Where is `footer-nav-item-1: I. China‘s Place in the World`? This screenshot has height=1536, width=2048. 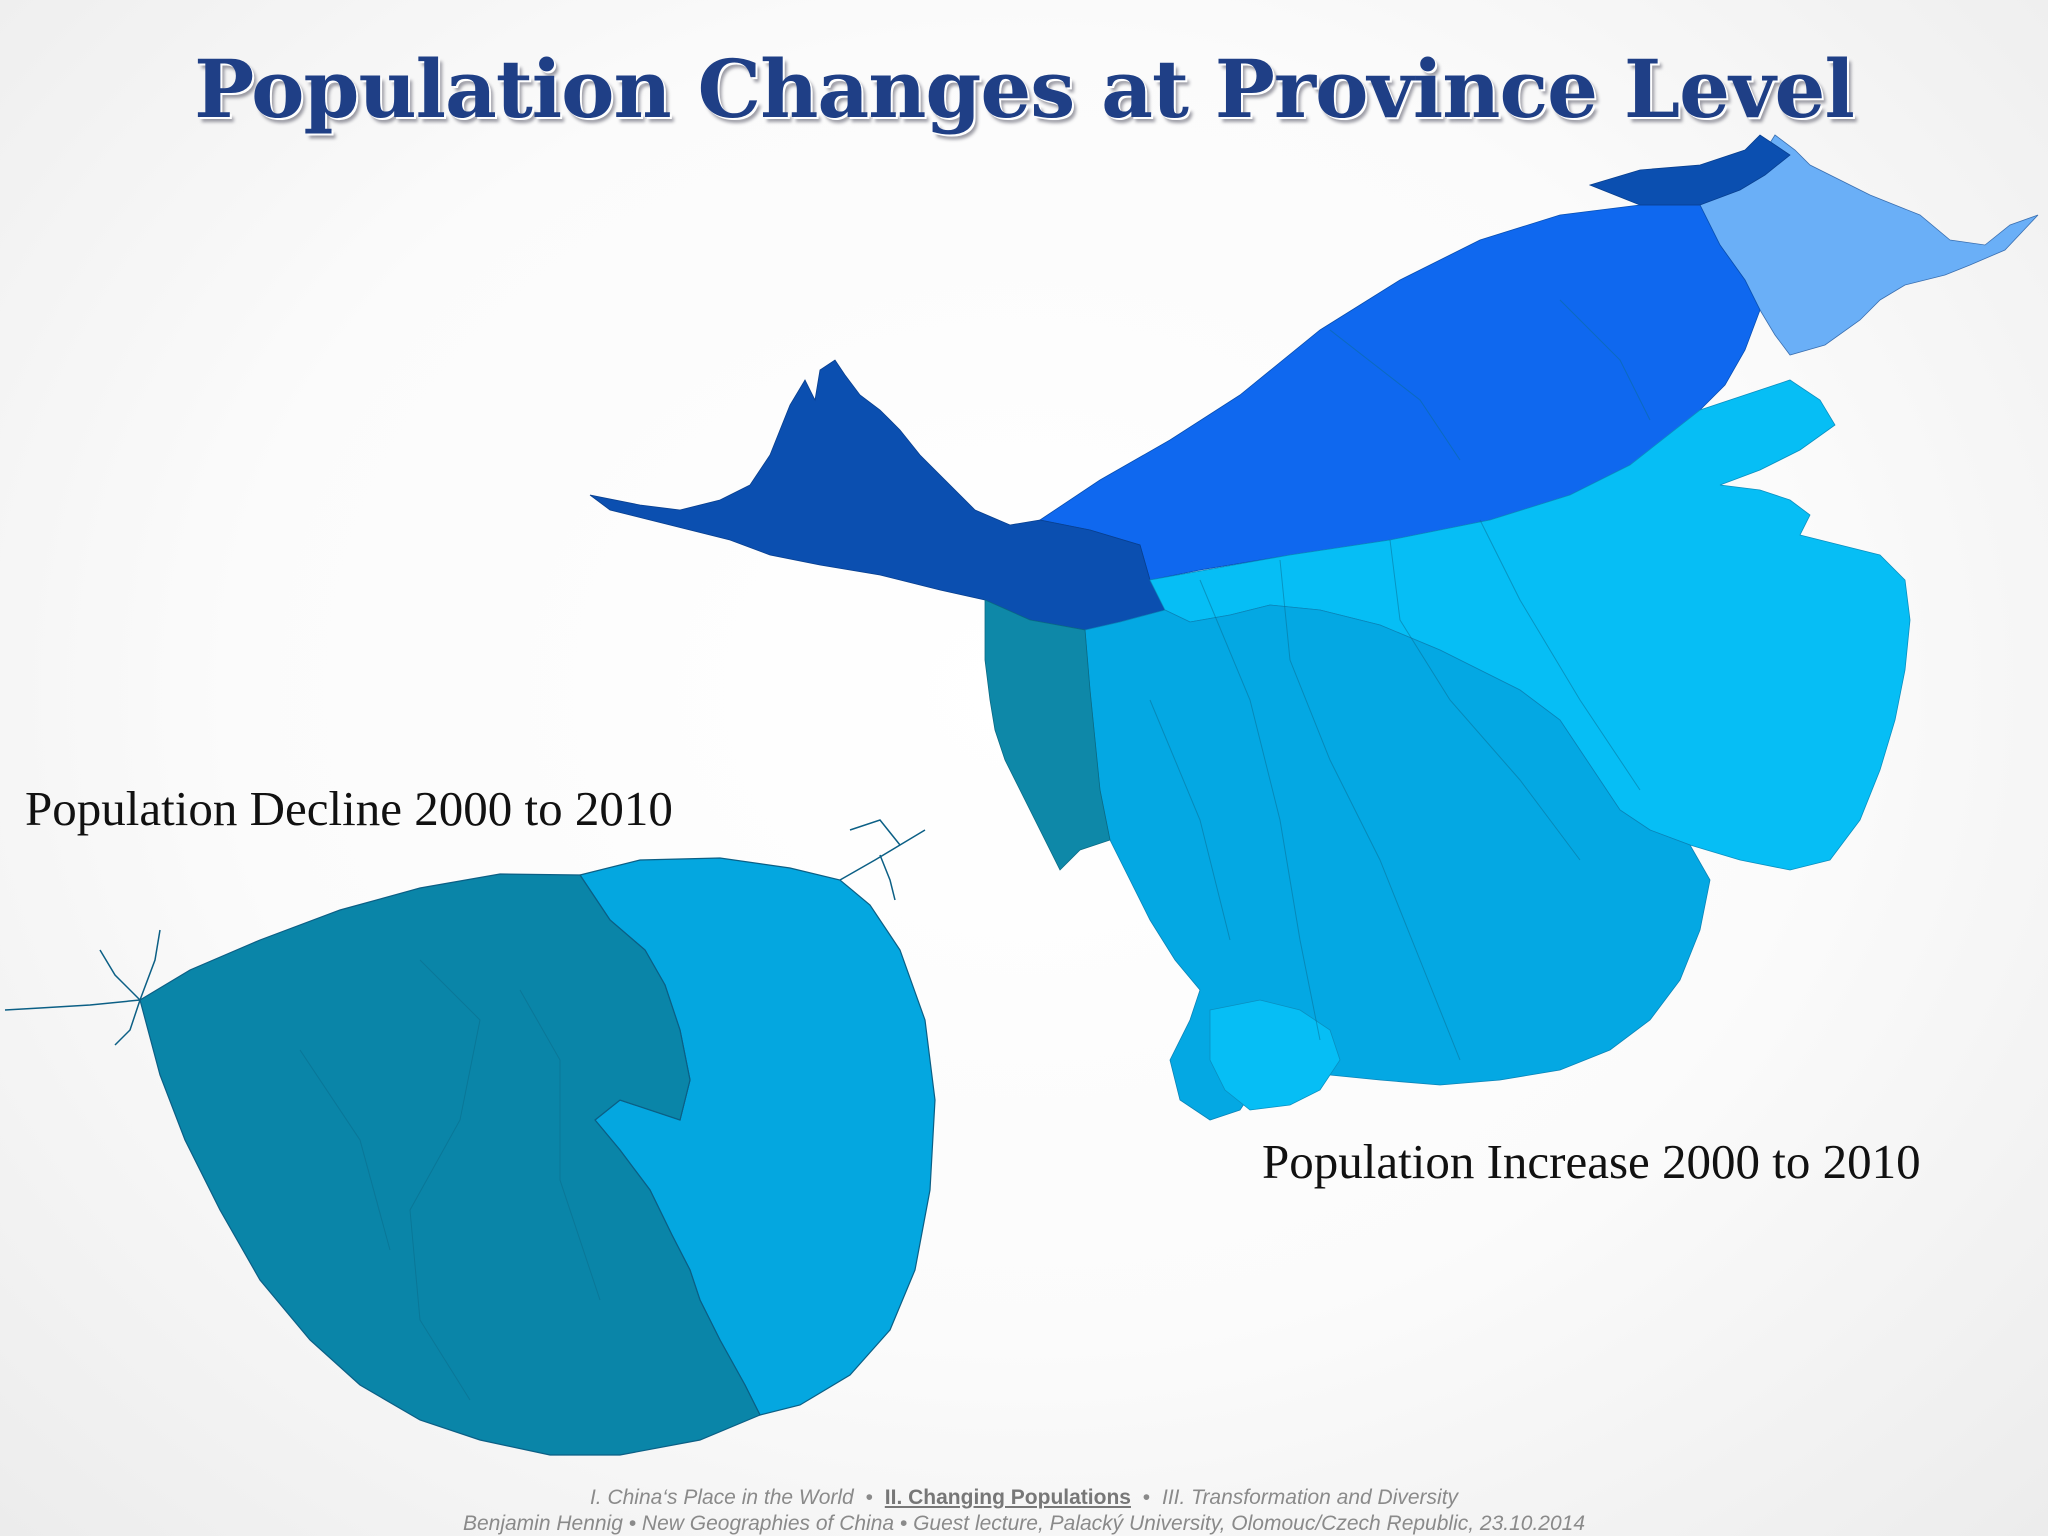
footer-nav-item-1: I. China‘s Place in the World is located at coordinates (721, 1497).